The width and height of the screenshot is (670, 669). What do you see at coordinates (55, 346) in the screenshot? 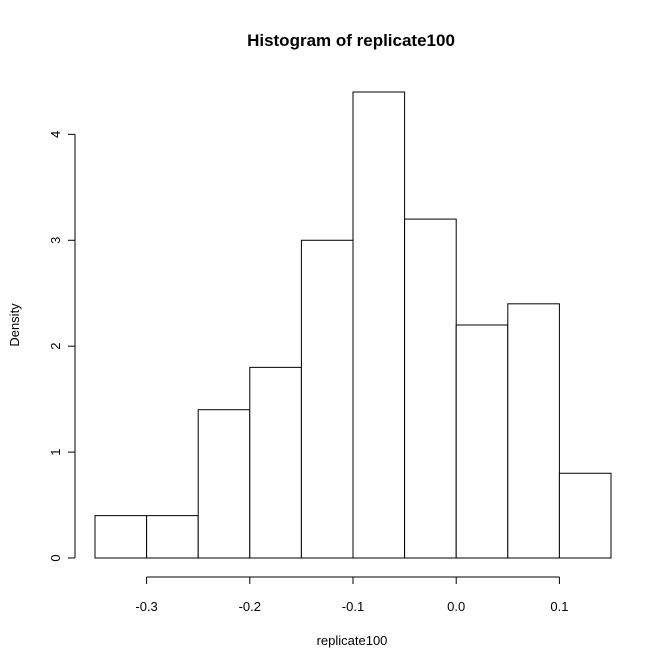
I see `y-tick-label: 2` at bounding box center [55, 346].